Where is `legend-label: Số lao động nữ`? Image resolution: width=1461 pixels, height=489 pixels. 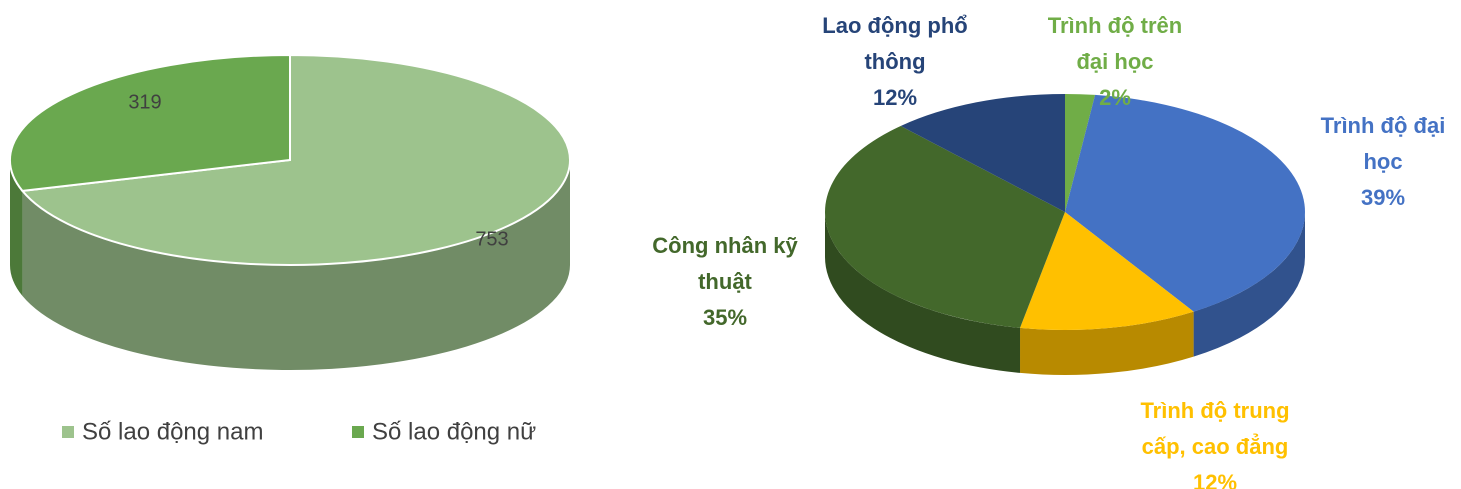 legend-label: Số lao động nữ is located at coordinates (454, 431).